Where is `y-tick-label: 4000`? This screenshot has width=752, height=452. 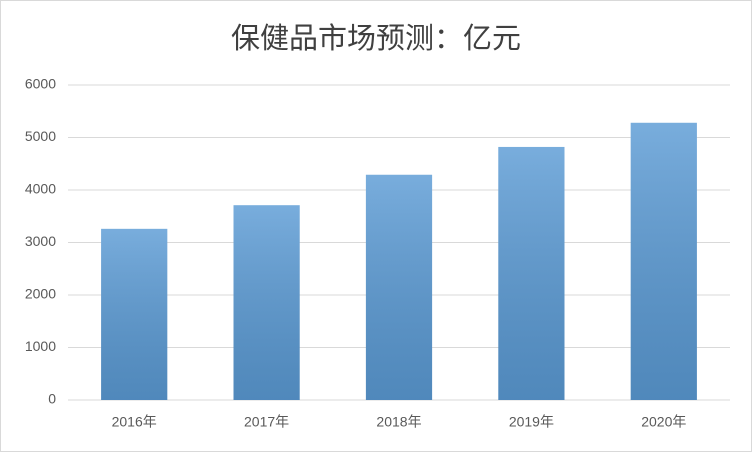
y-tick-label: 4000 is located at coordinates (40, 189).